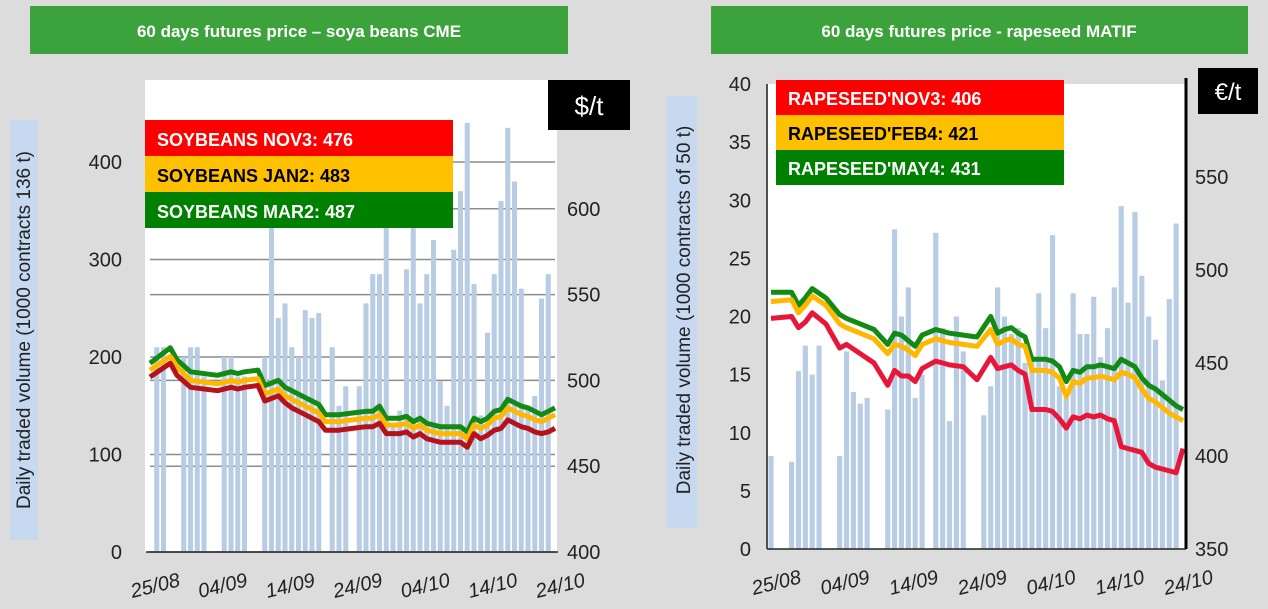 The image size is (1268, 609). What do you see at coordinates (154, 586) in the screenshot?
I see `soybeans-x-tick-label: 25/08` at bounding box center [154, 586].